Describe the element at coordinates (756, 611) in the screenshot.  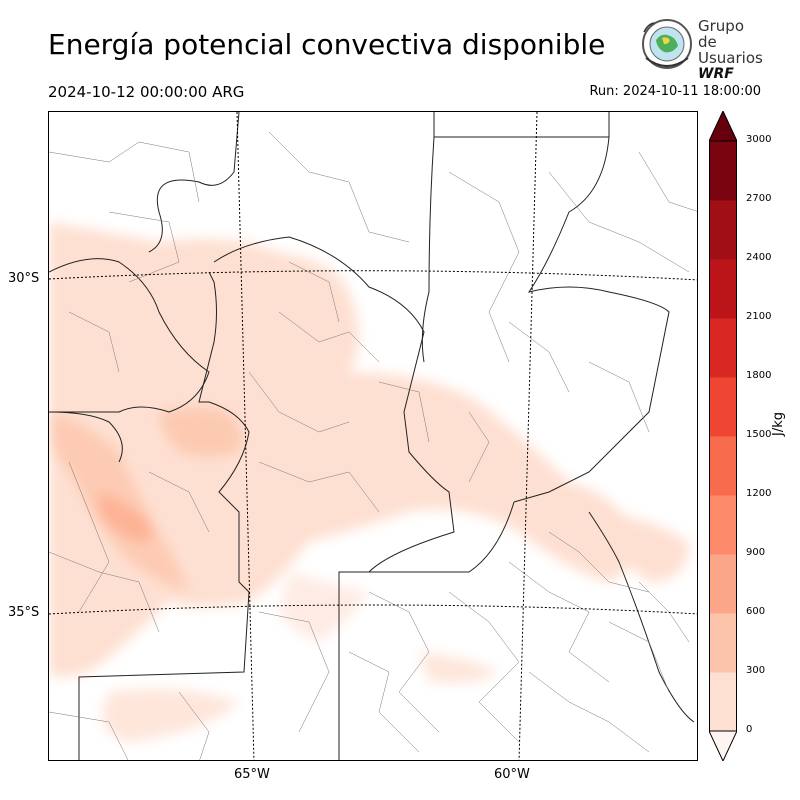
I see `colorbar-tick-label: 600` at that location.